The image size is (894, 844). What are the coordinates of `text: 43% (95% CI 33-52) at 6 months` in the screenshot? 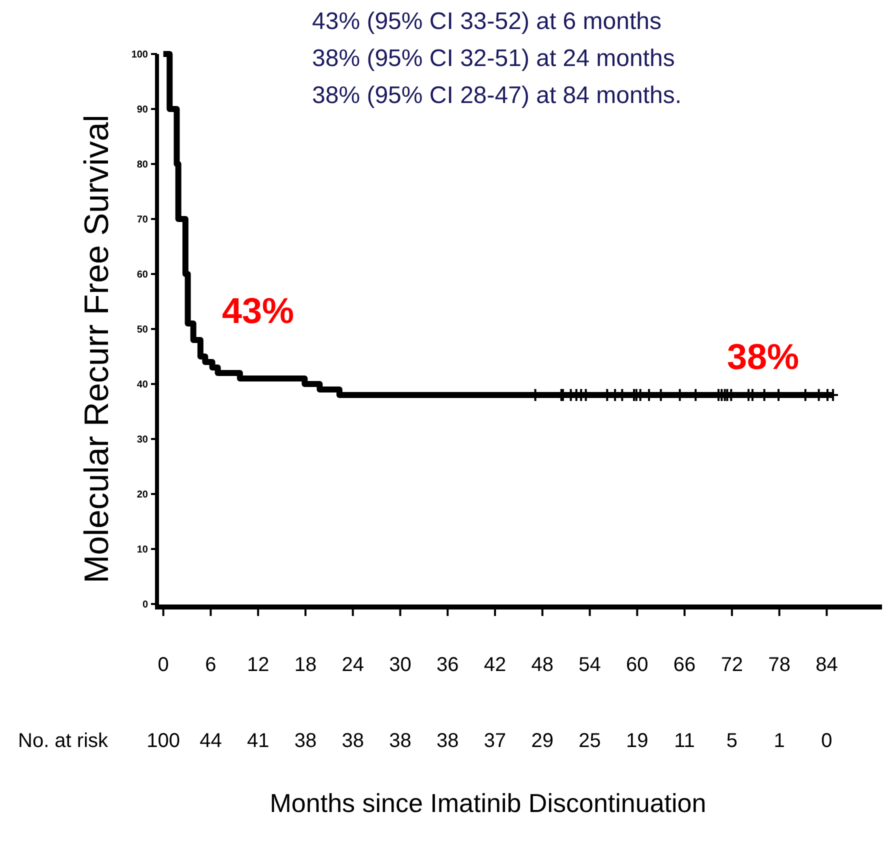 It's located at (487, 21).